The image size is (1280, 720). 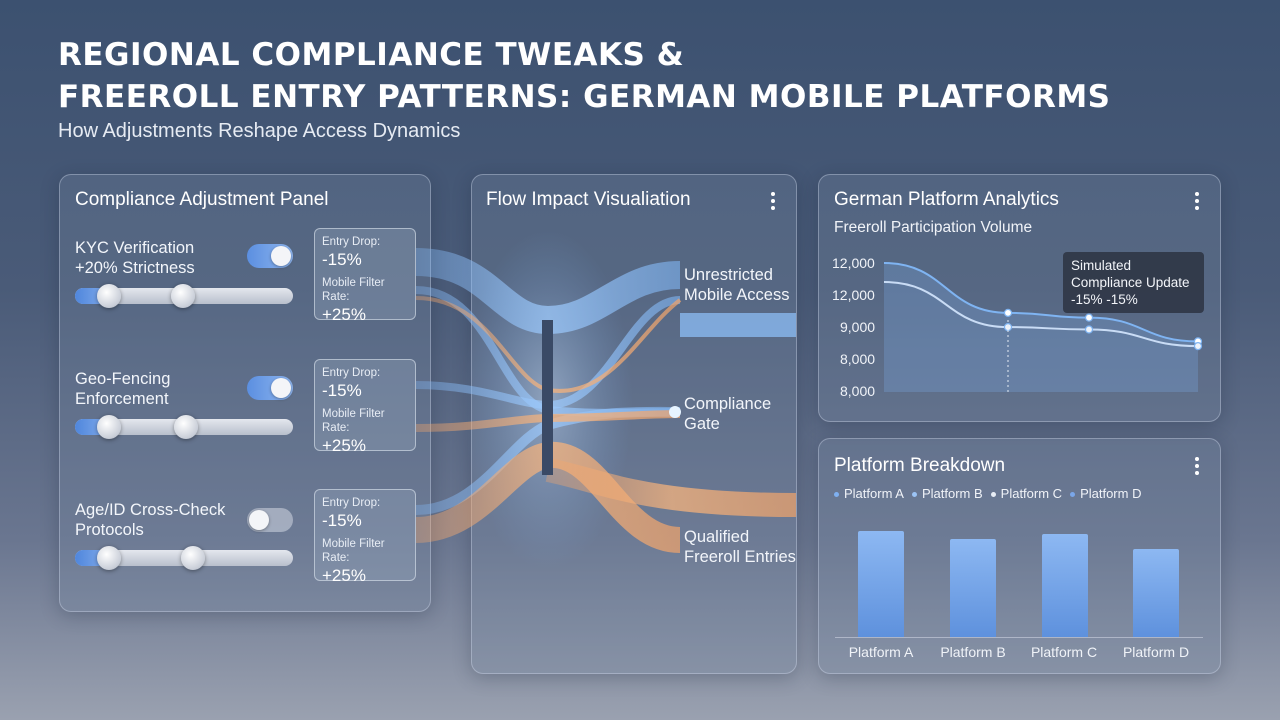 What do you see at coordinates (259, 131) in the screenshot?
I see `page-subtitle: How Adjustments Reshape Access Dynamics` at bounding box center [259, 131].